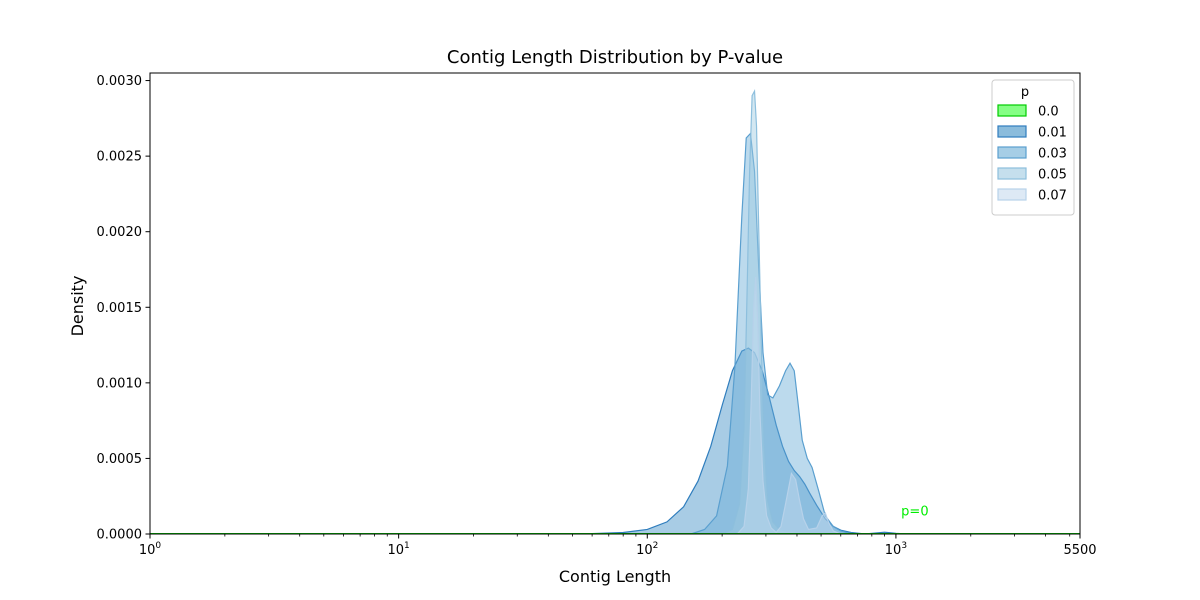 The image size is (1200, 600). Describe the element at coordinates (1079, 550) in the screenshot. I see `x-tick-label: 5500` at that location.